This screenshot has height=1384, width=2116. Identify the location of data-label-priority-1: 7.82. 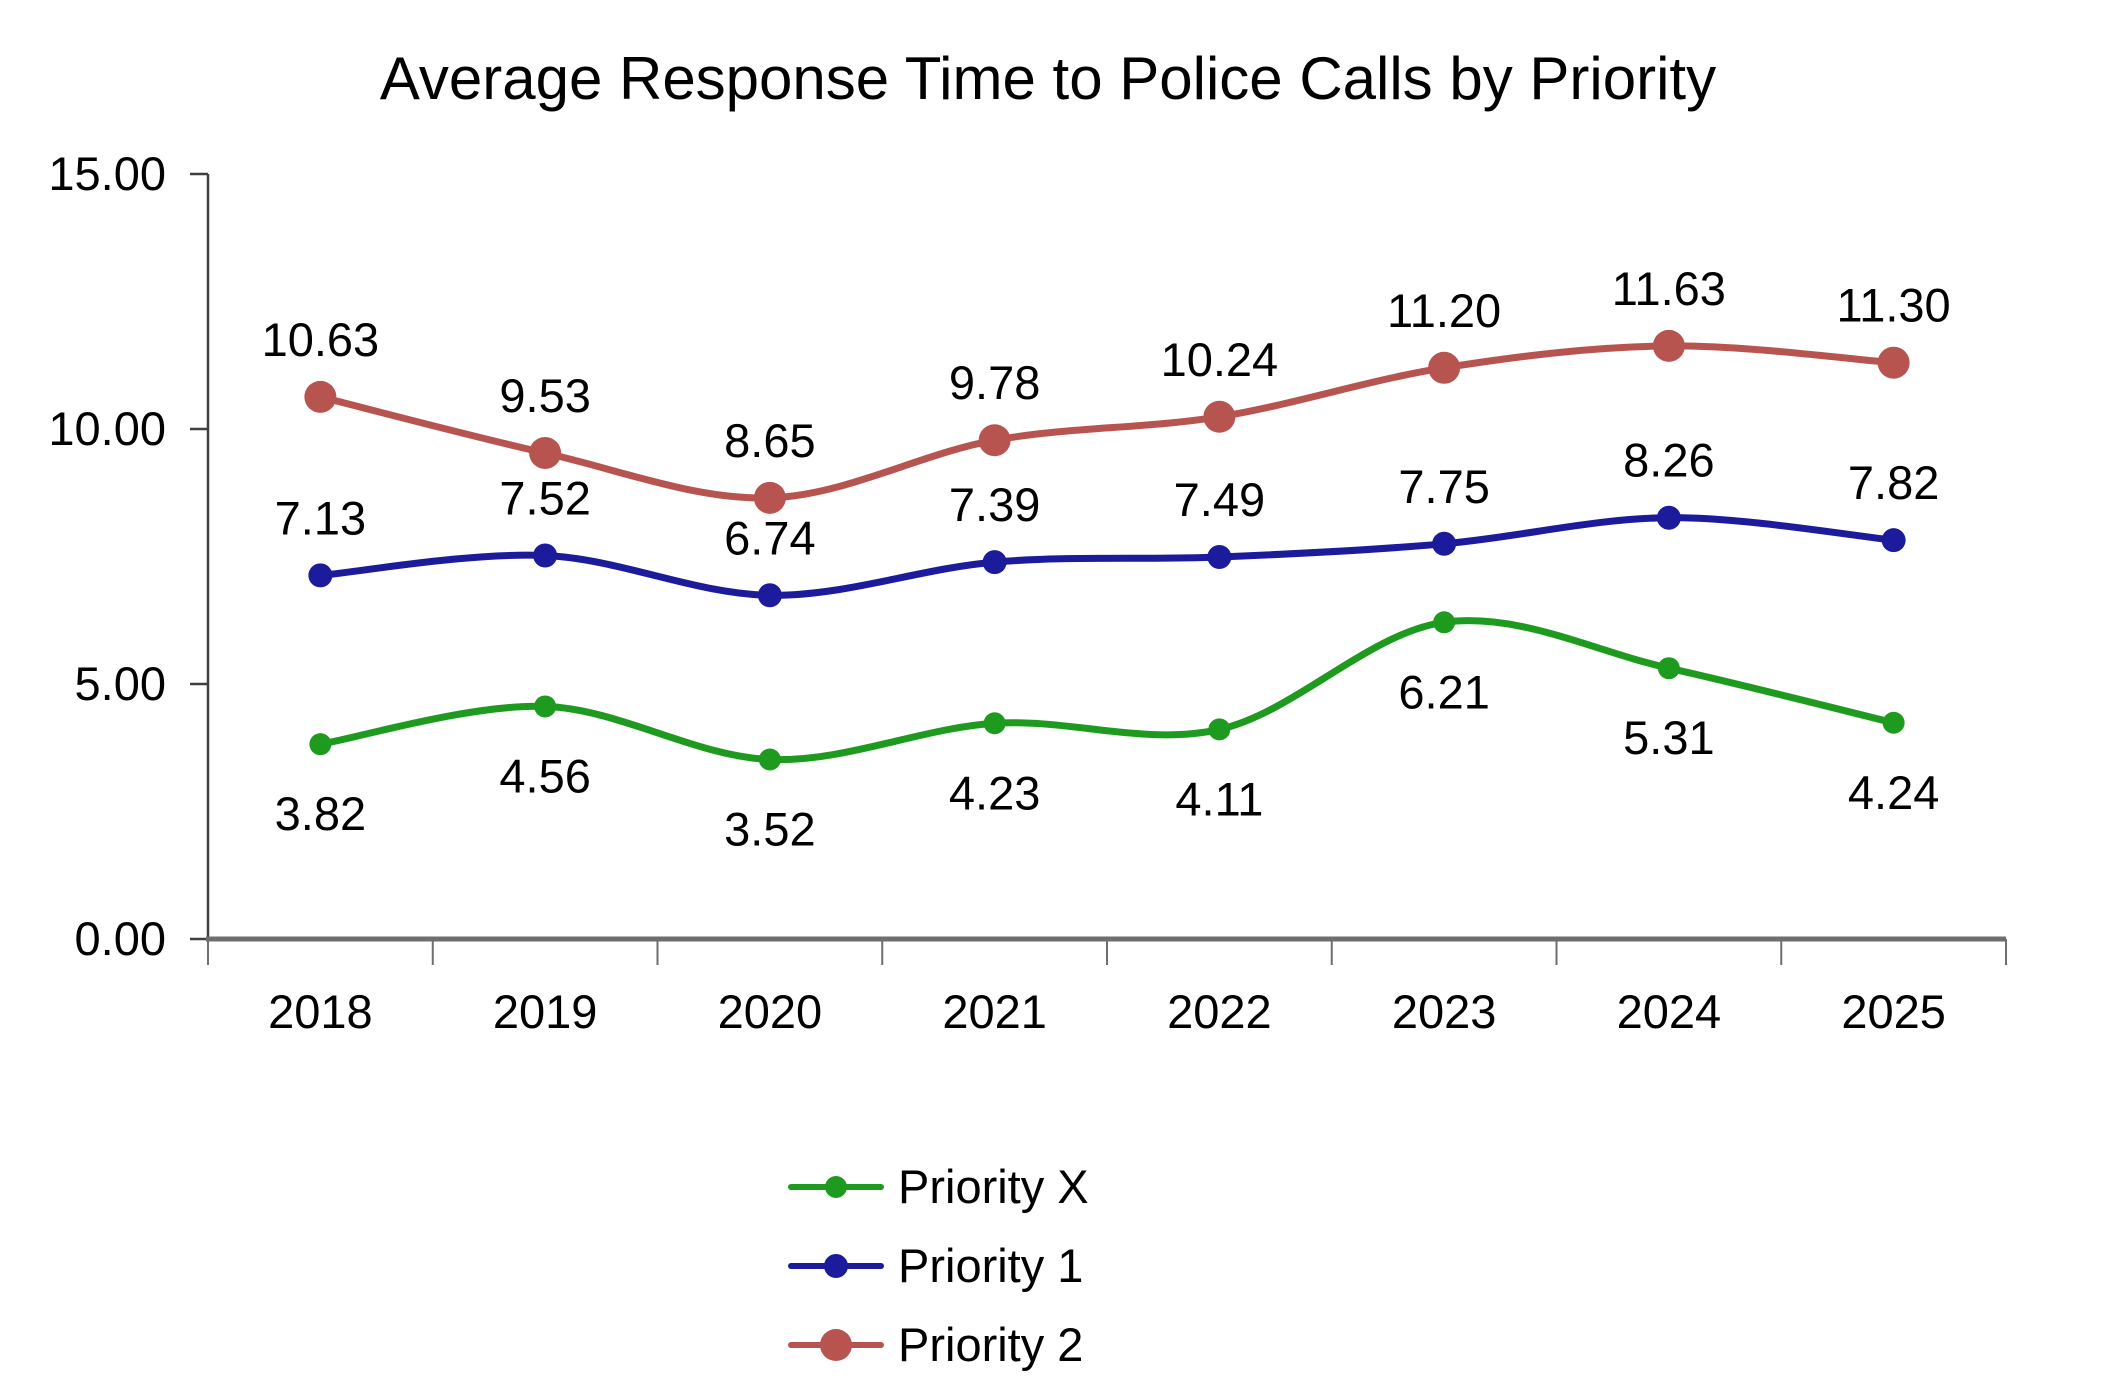
(1893, 482).